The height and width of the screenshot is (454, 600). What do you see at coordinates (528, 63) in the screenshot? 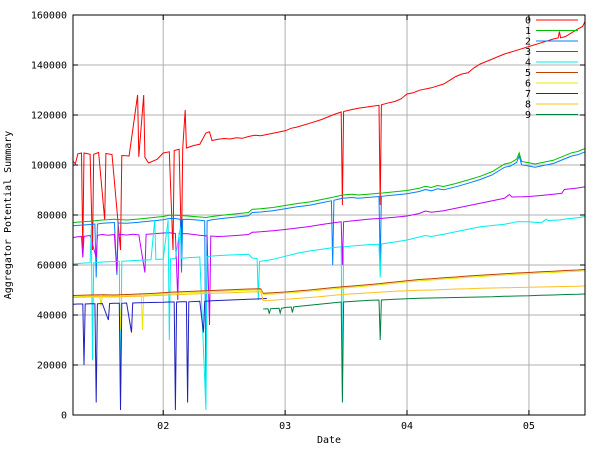
I see `legend-label-4: 4` at bounding box center [528, 63].